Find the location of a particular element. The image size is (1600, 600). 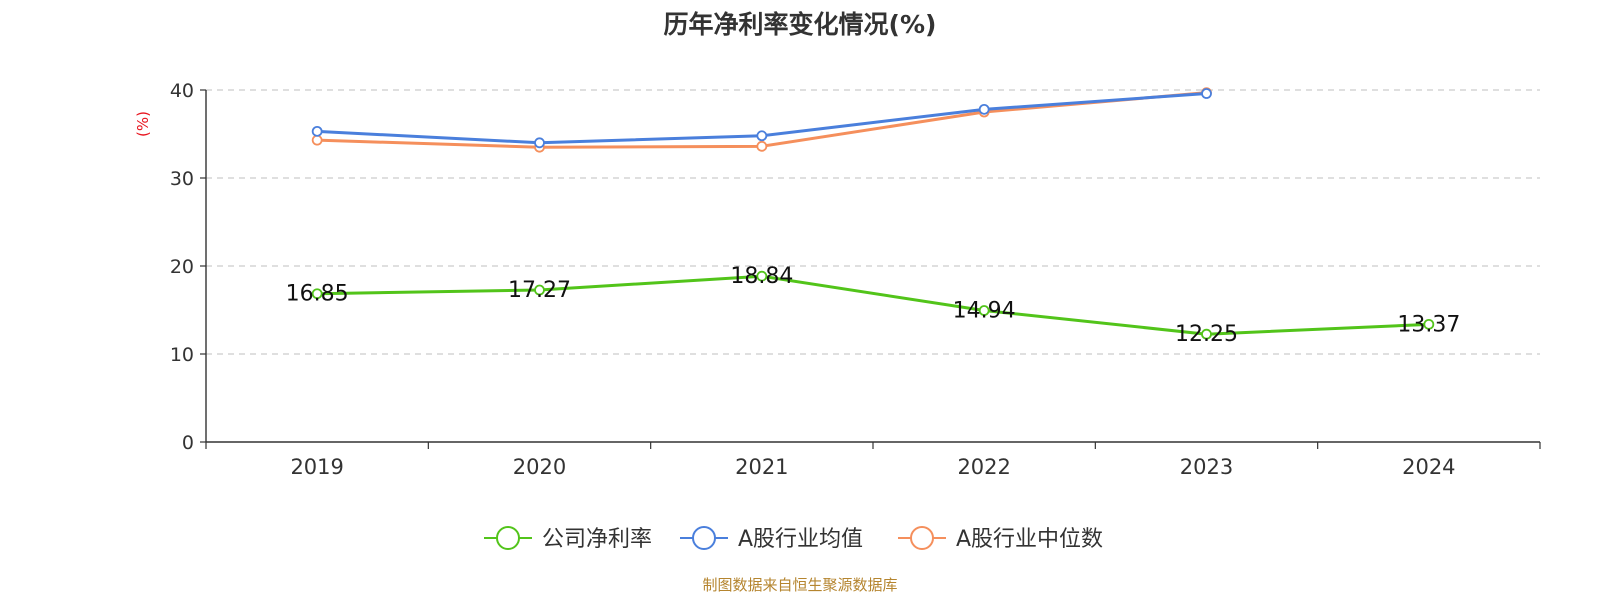

x-tick-label: 2021 is located at coordinates (761, 467).